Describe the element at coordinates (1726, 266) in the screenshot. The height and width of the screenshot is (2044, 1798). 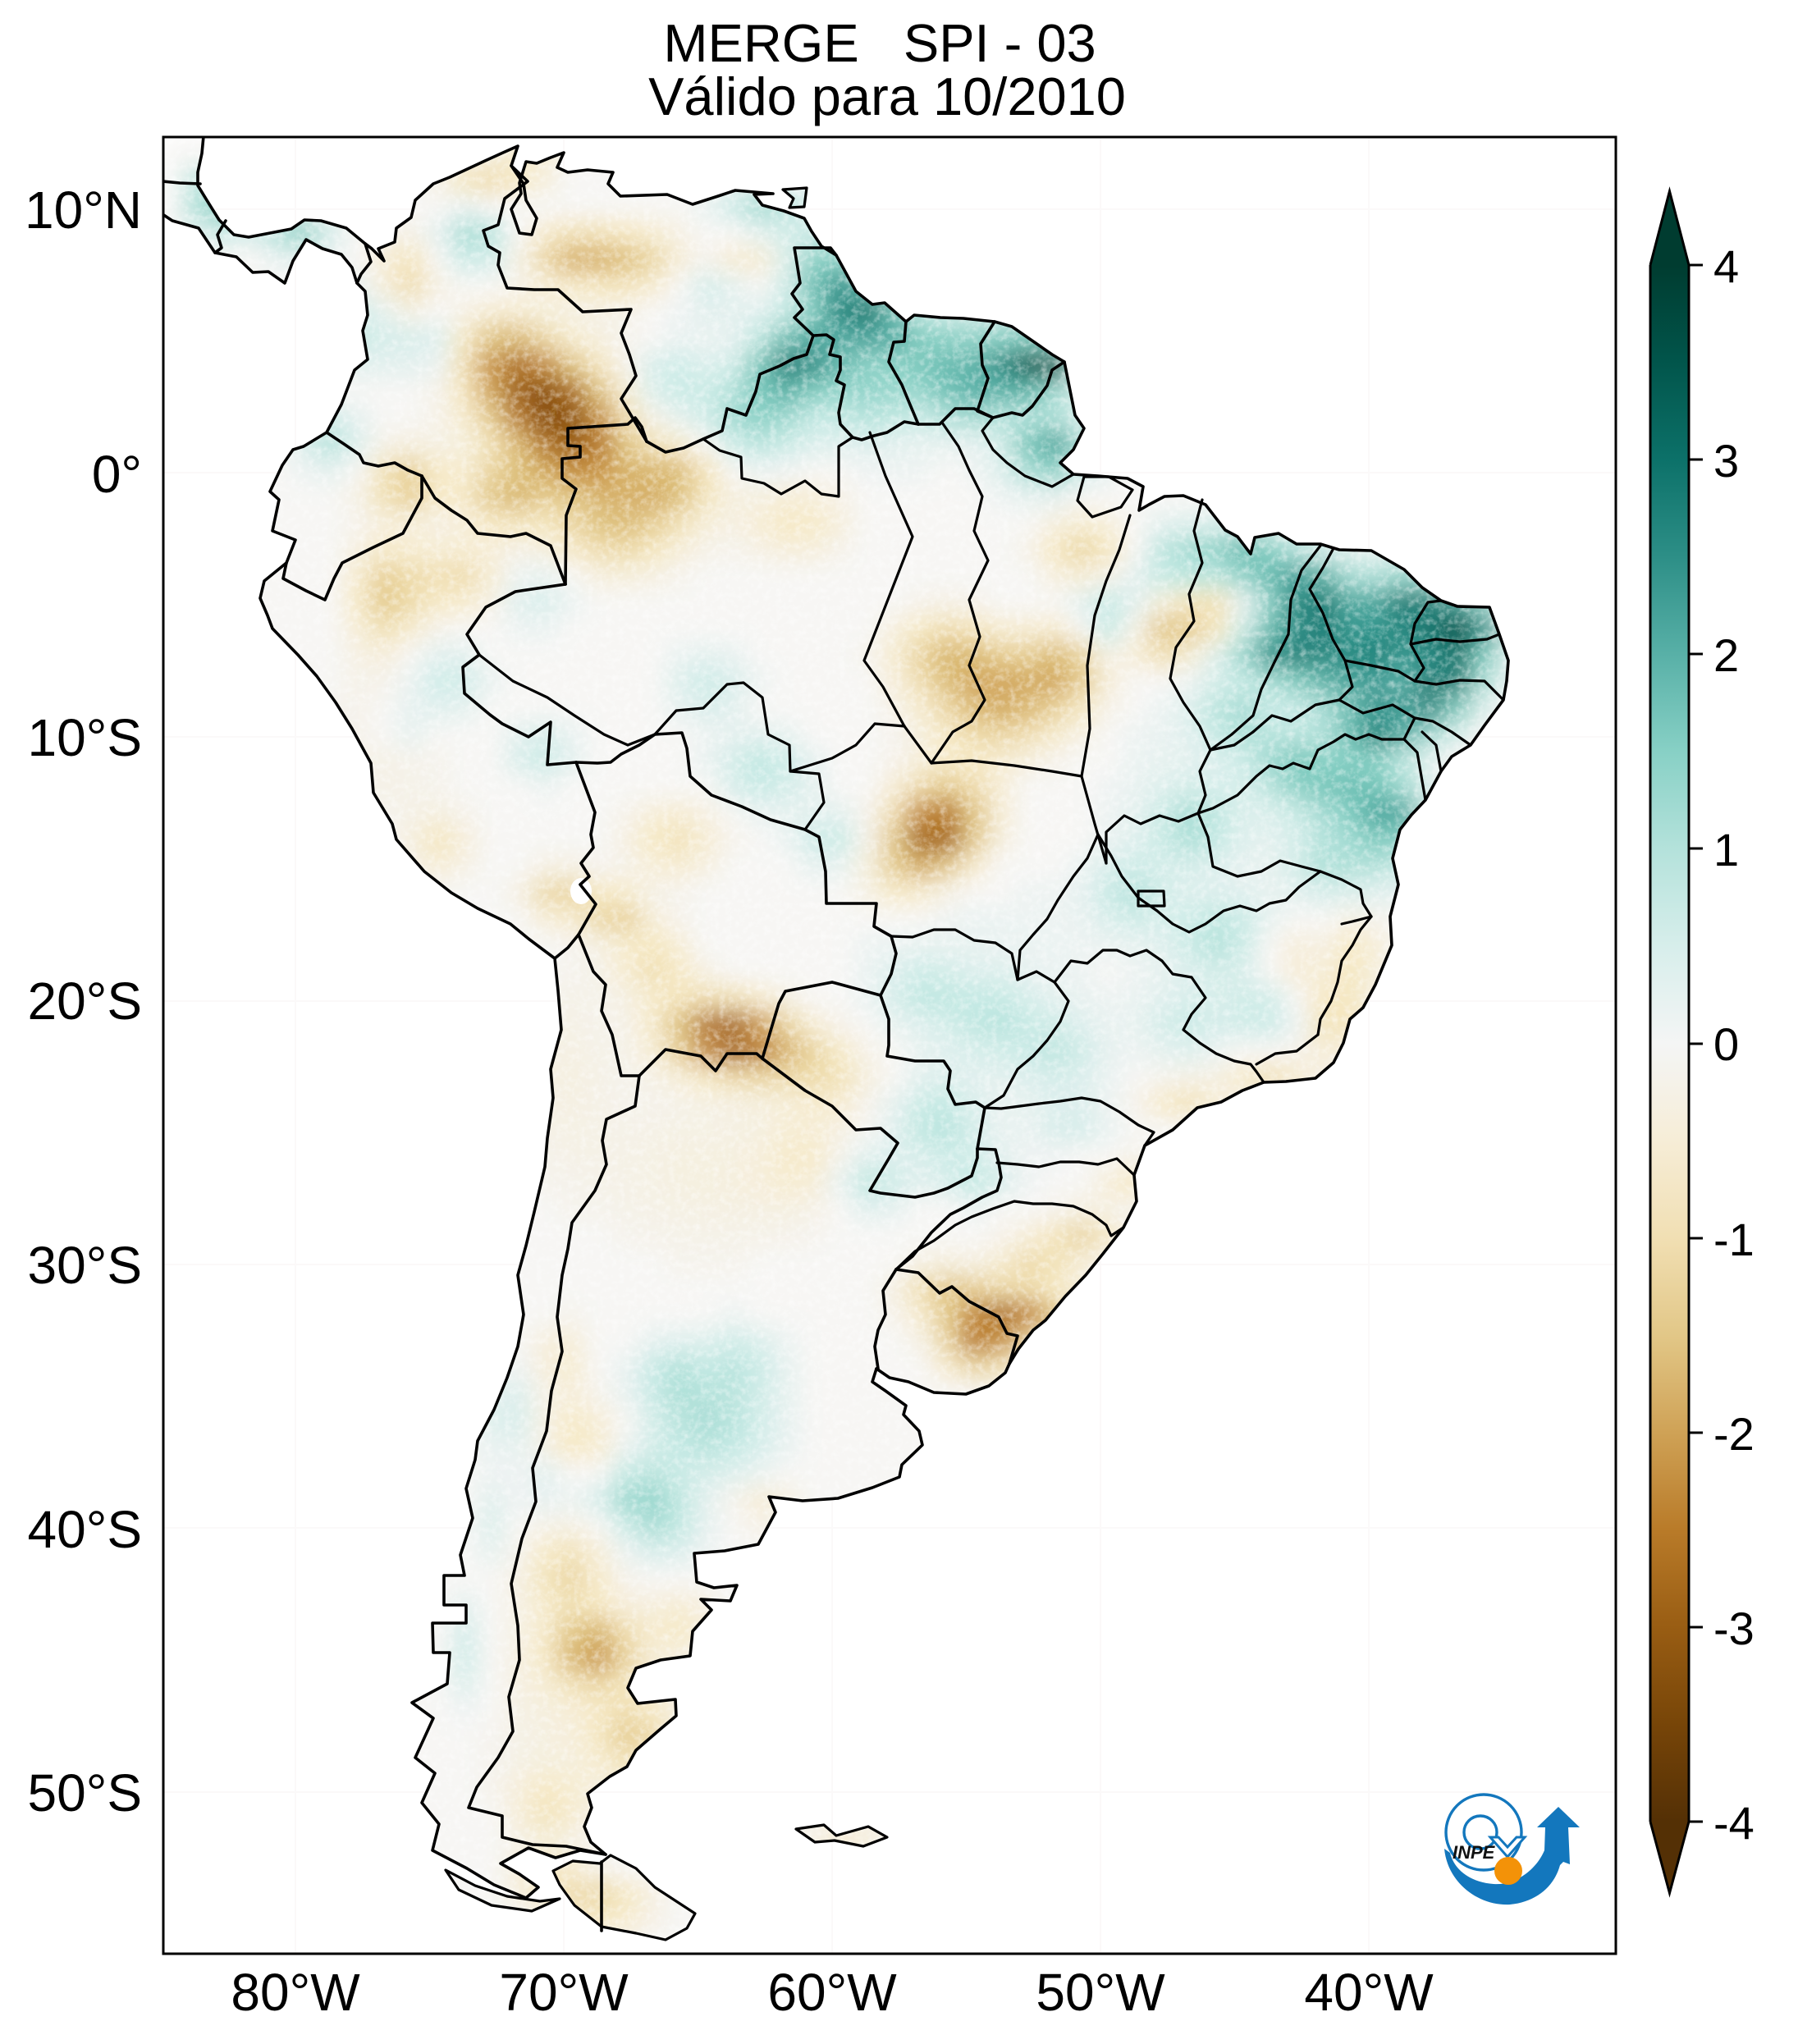
I see `svg-text: 4` at that location.